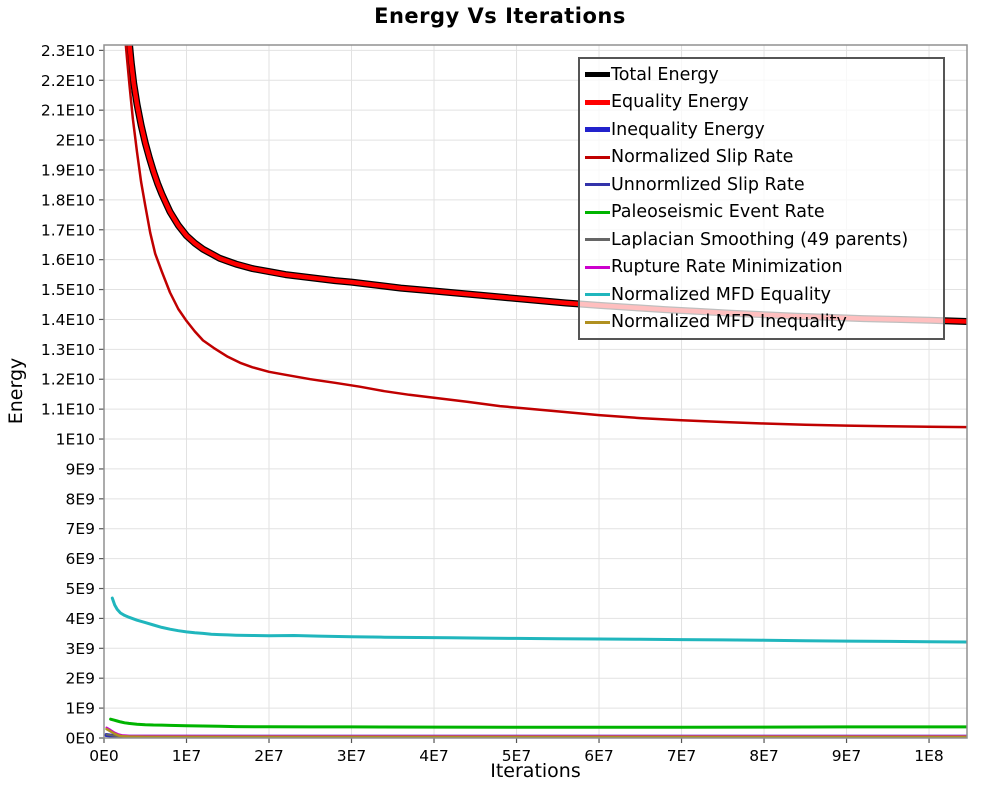  I want to click on legend-item: Total Energy, so click(761, 75).